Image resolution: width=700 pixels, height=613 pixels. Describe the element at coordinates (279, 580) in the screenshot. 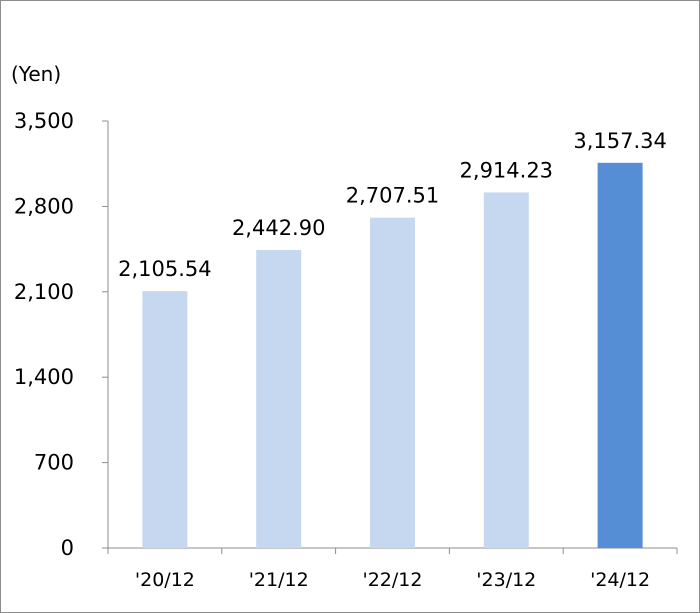

I see `x-tick-label: '21/12` at that location.